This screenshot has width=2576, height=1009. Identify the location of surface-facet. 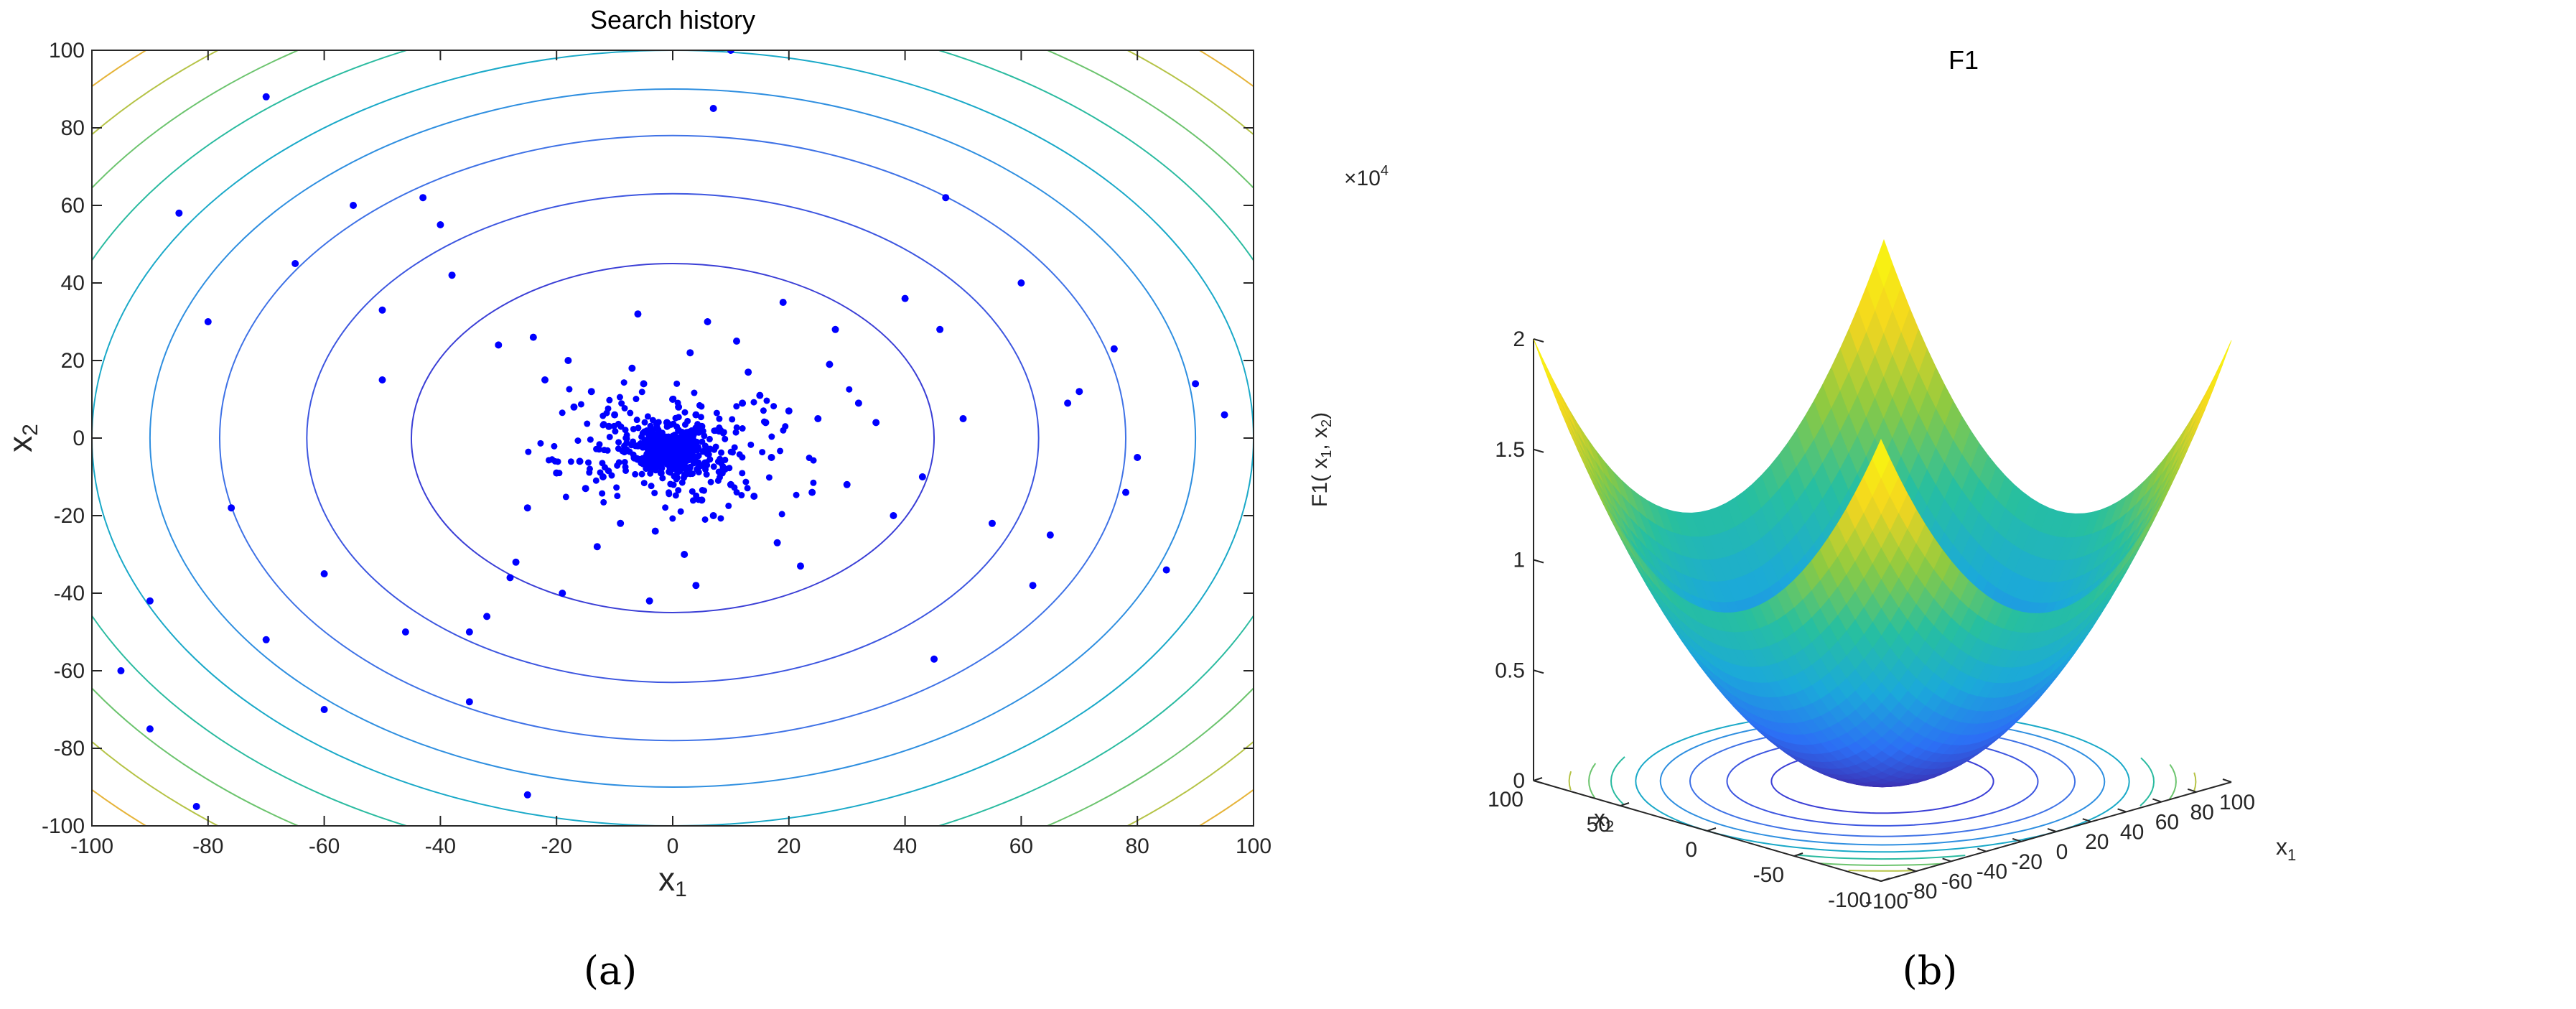
(1560, 396).